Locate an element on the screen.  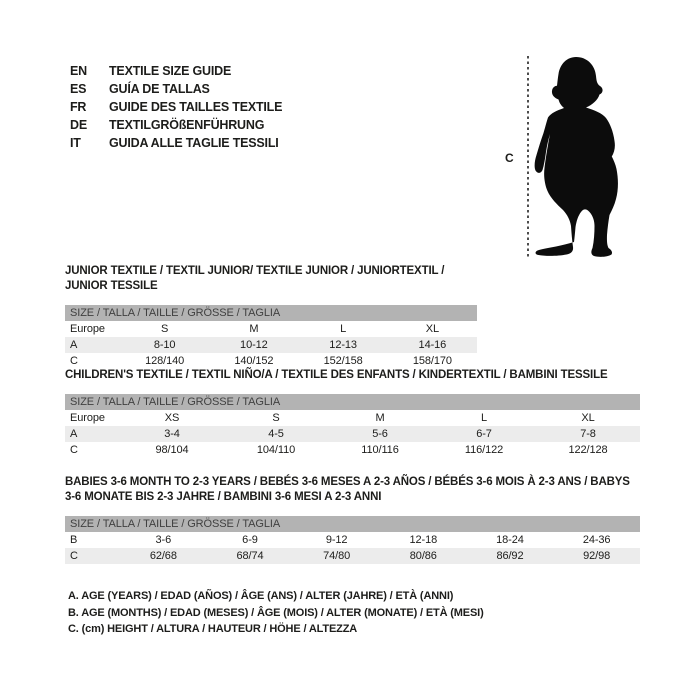
value-cell: 80/86 is located at coordinates (423, 556).